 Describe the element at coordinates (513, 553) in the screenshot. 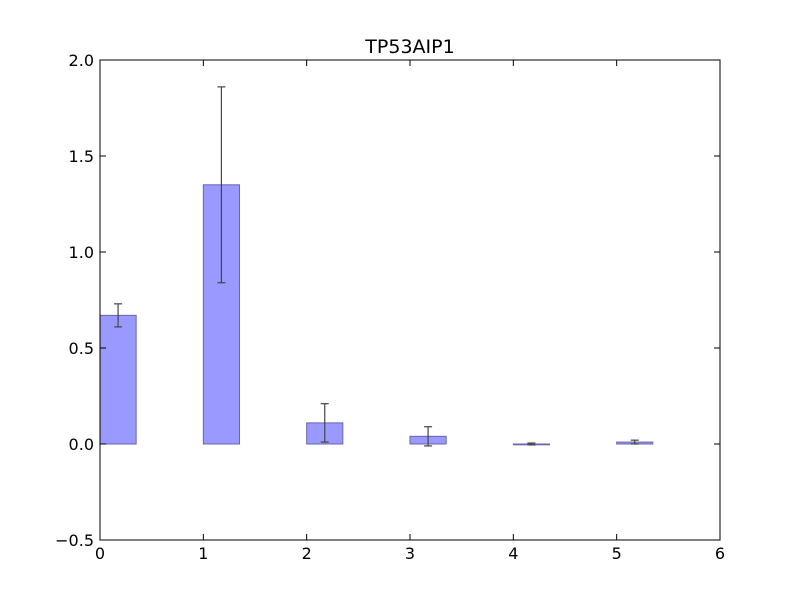

I see `x-tick-label-4: 4` at that location.